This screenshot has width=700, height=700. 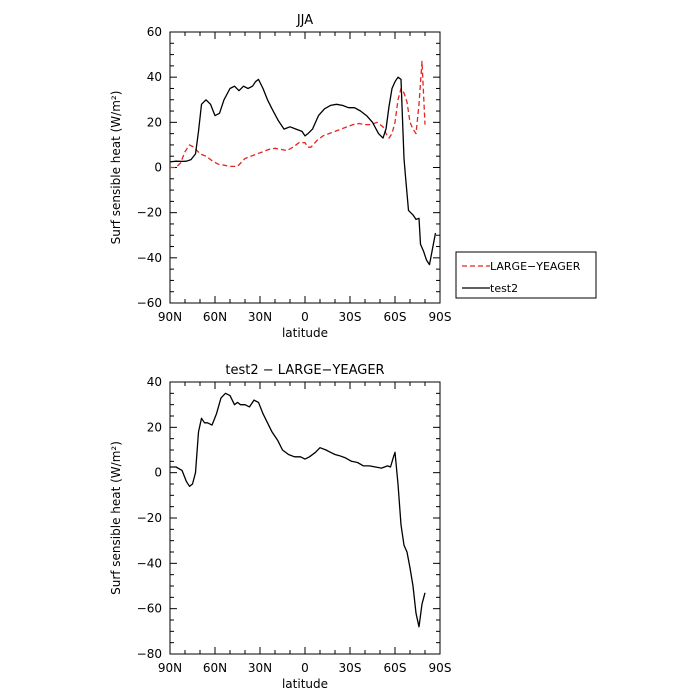 What do you see at coordinates (298, 510) in the screenshot?
I see `series-line-difference` at bounding box center [298, 510].